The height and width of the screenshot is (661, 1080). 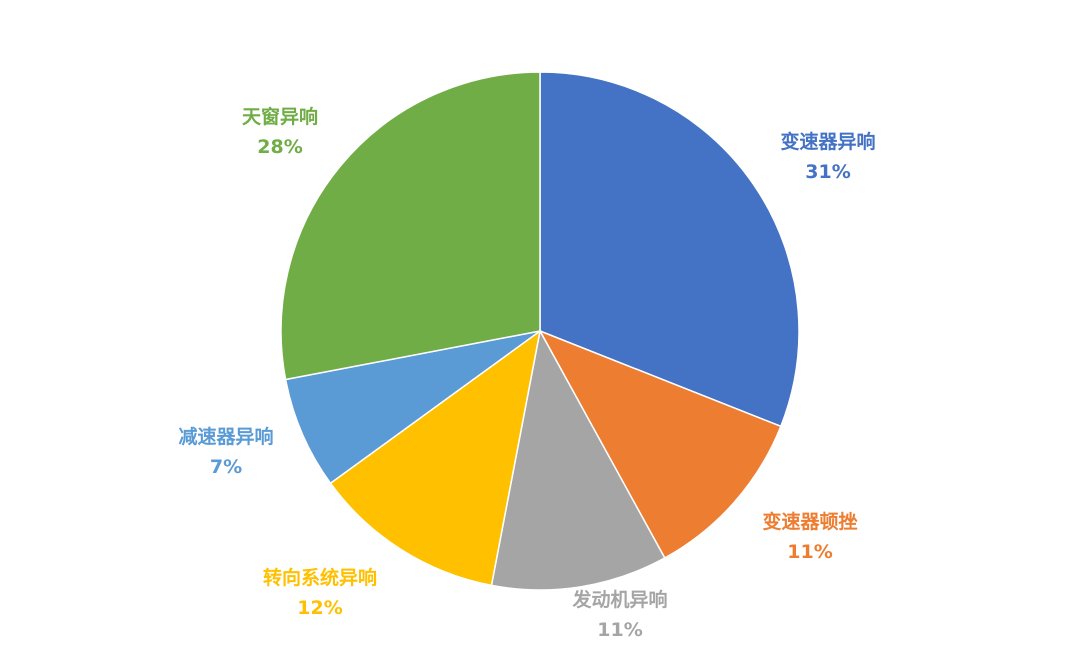 What do you see at coordinates (828, 142) in the screenshot?
I see `slice-name: 变速器异响` at bounding box center [828, 142].